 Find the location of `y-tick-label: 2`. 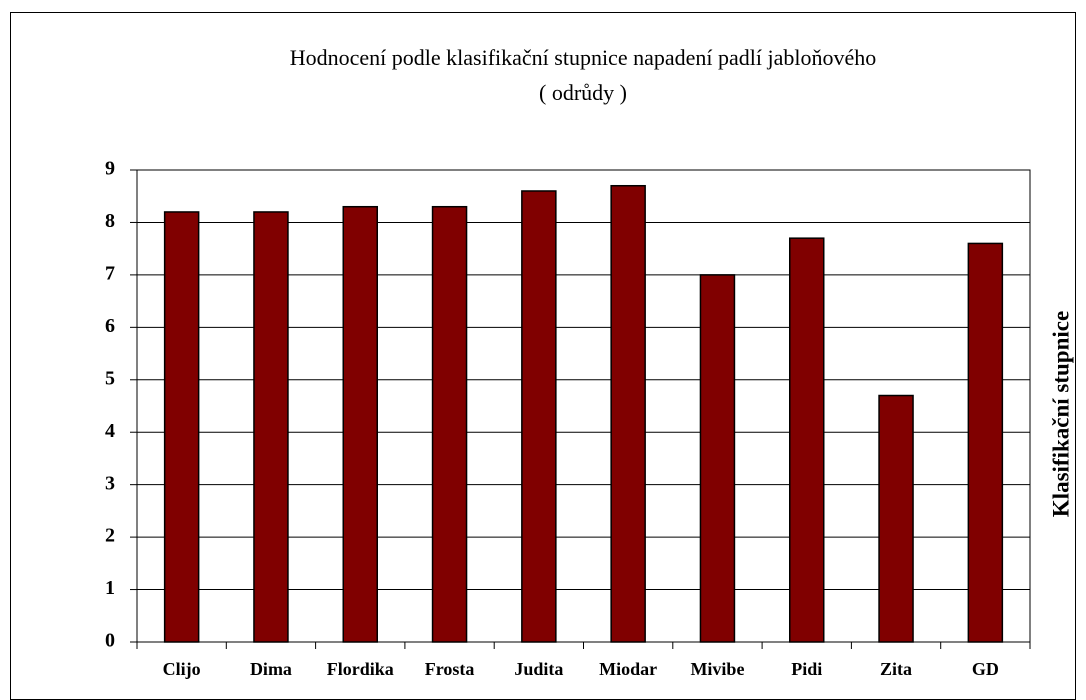

y-tick-label: 2 is located at coordinates (110, 536).